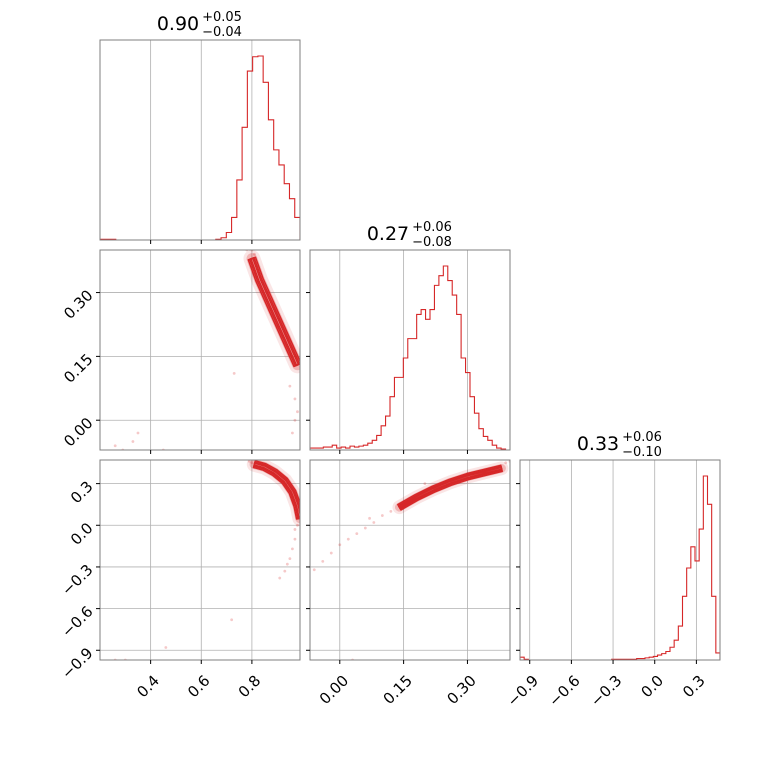  I want to click on y-tick-label: 0.3, so click(82, 492).